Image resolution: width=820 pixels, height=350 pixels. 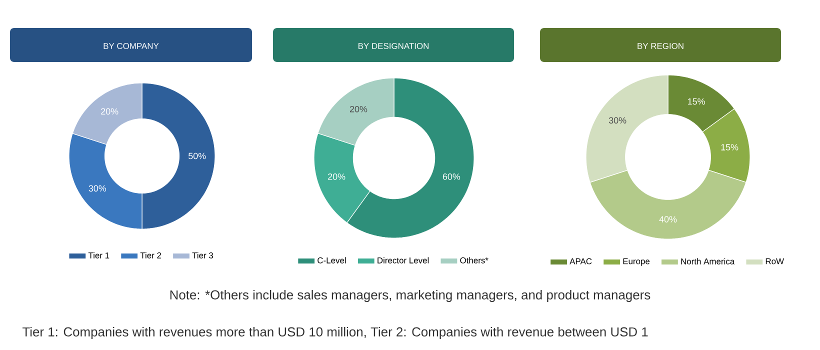 What do you see at coordinates (410, 296) in the screenshot?
I see `text: Note: *Others include sales managers, marketing managers, and product managers` at bounding box center [410, 296].